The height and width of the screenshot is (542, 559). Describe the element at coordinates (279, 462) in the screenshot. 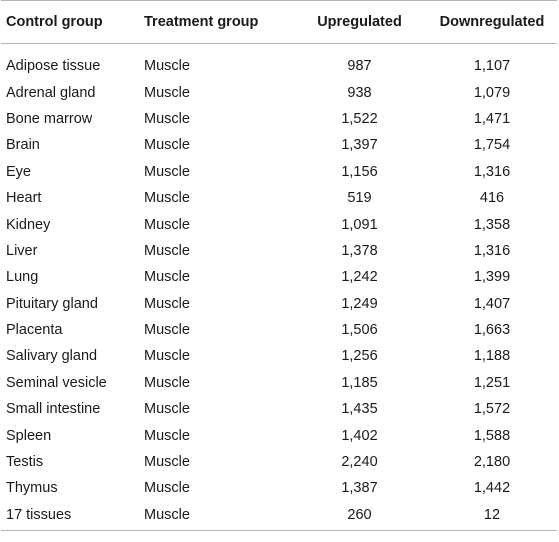

I see `table-row: Testis Muscle 2,240 2,180` at that location.